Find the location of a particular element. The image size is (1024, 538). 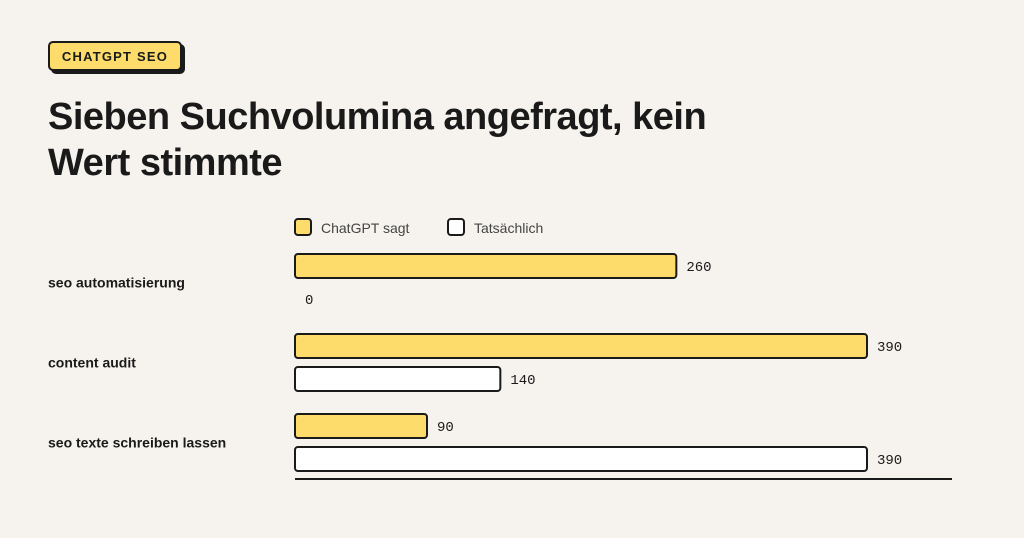

legend-label-1: Tatsächlich is located at coordinates (508, 228).